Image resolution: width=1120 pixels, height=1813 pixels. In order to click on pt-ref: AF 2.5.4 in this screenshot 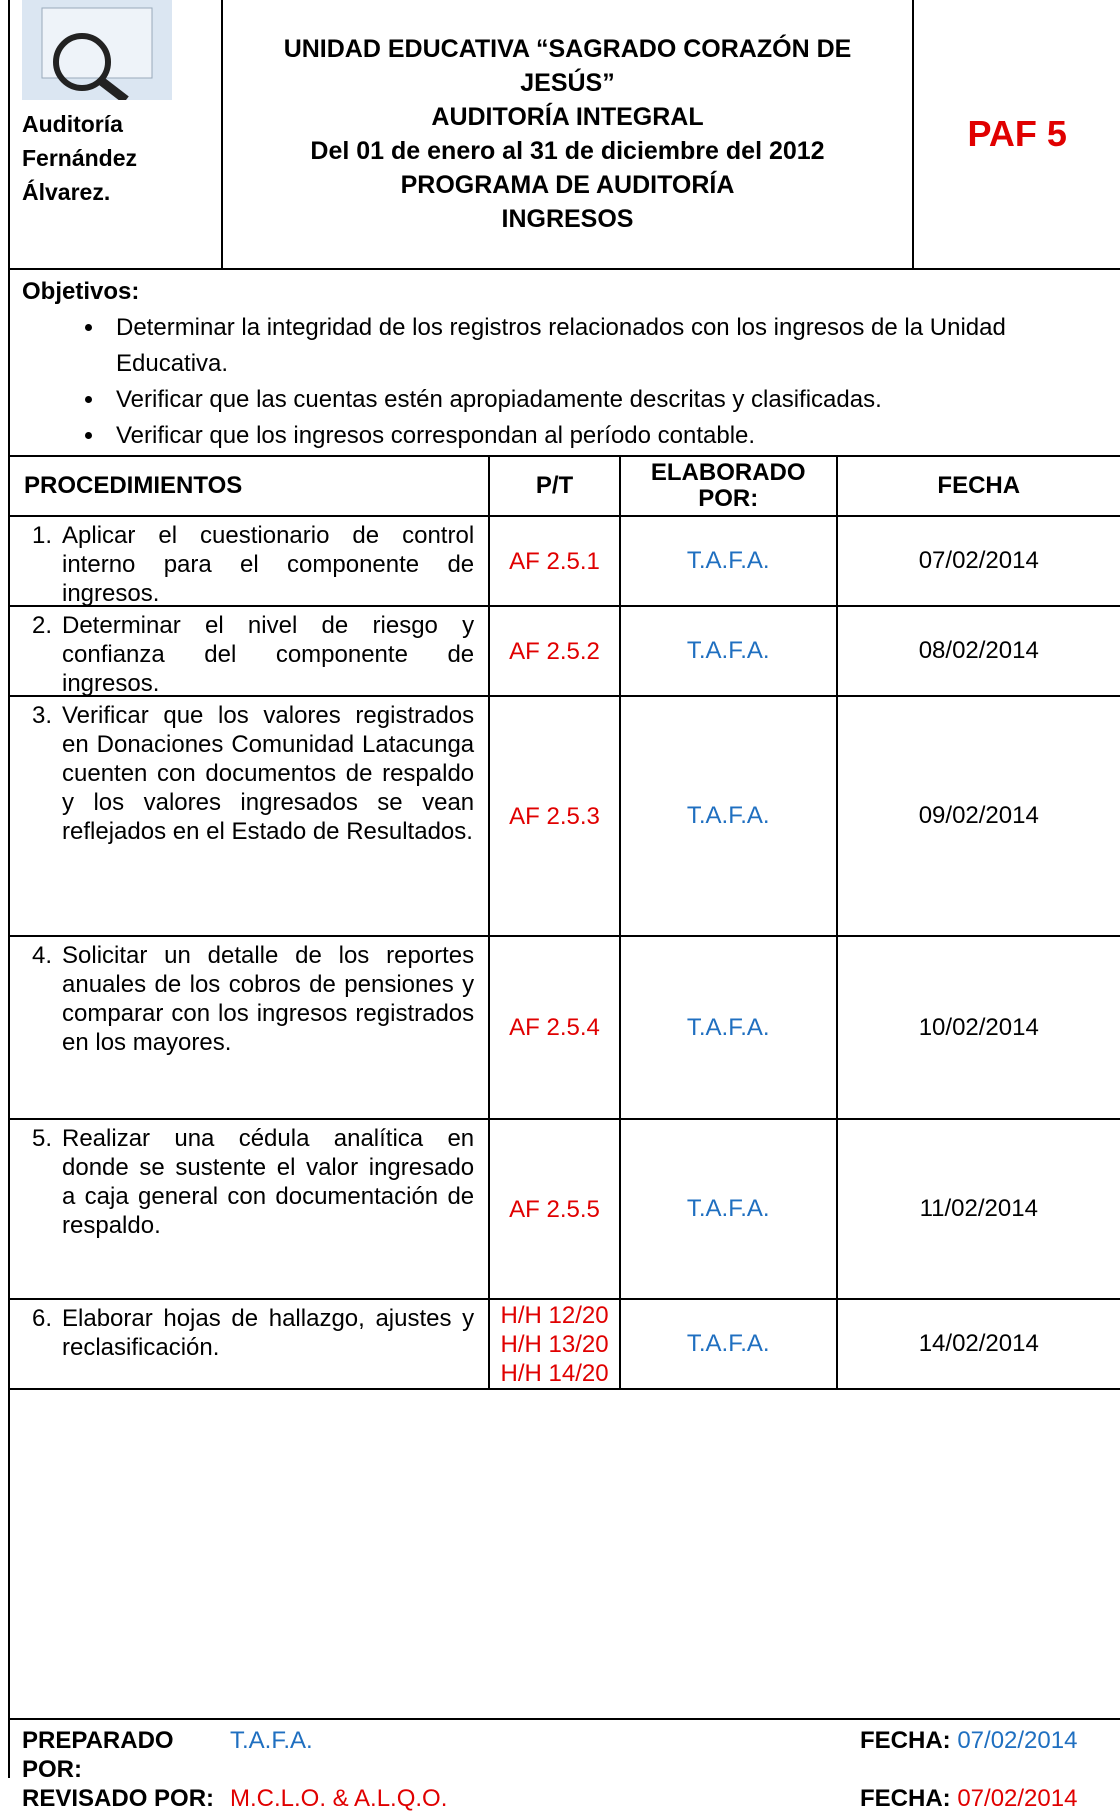, I will do `click(554, 1027)`.